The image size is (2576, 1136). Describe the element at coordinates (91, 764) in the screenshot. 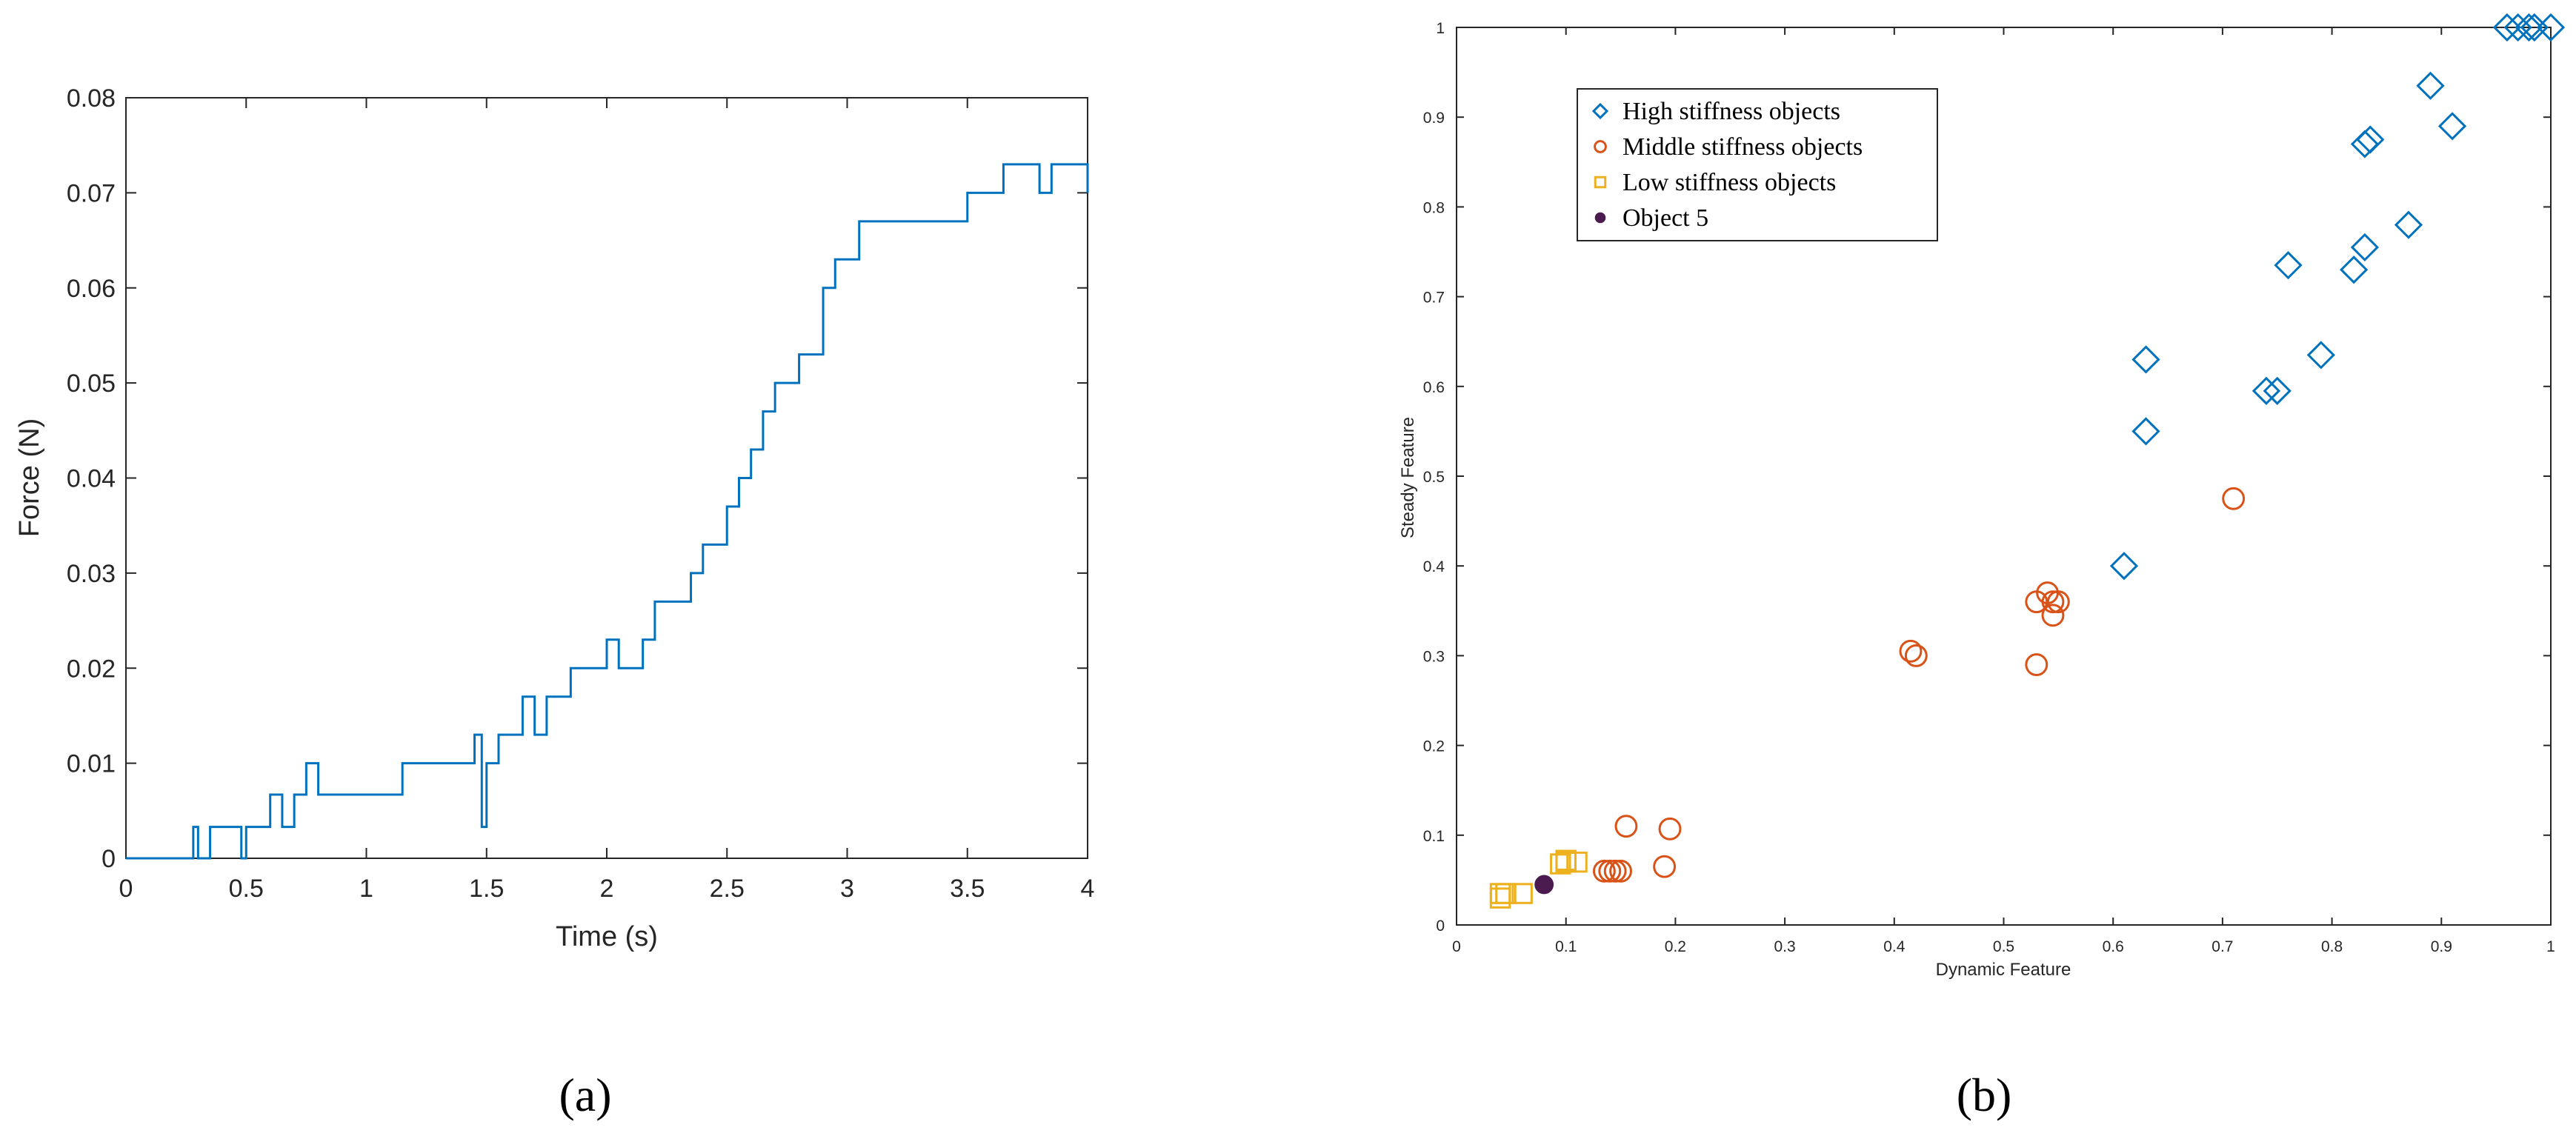

I see `y-tick-label: 0.01` at that location.